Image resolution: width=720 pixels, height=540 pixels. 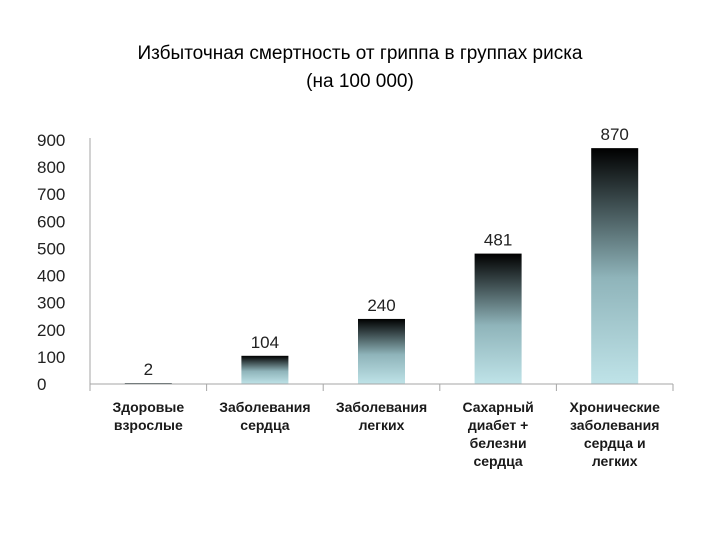 What do you see at coordinates (51, 221) in the screenshot?
I see `y-tick-label: 600` at bounding box center [51, 221].